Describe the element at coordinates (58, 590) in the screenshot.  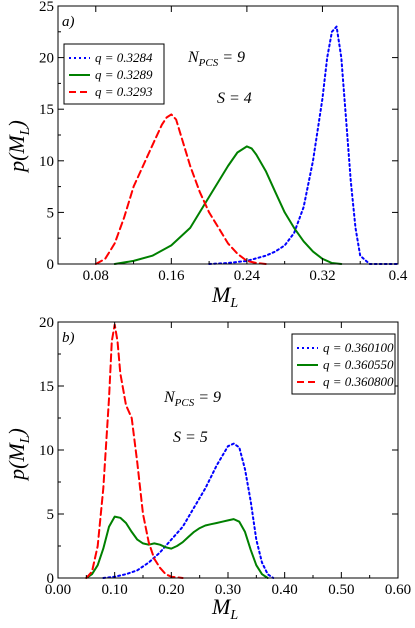
I see `x-tick-label: 0.00` at that location.